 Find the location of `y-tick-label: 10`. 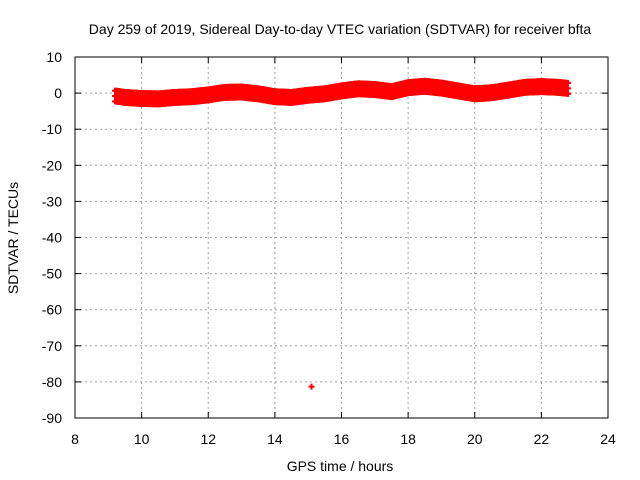

y-tick-label: 10 is located at coordinates (54, 57).